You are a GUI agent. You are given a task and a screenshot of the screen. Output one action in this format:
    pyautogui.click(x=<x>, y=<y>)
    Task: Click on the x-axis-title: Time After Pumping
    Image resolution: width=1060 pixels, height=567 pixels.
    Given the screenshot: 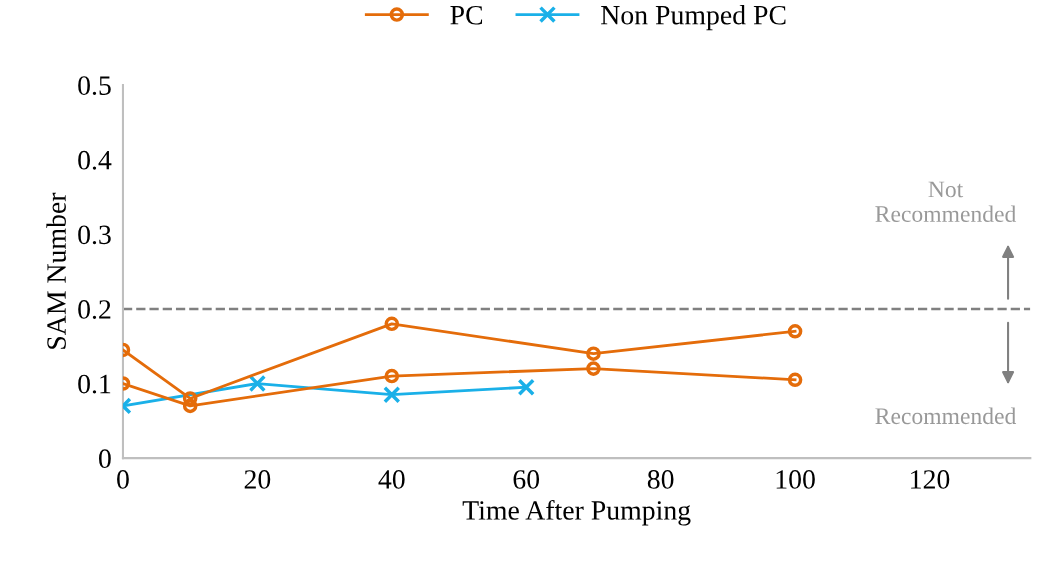 What is the action you would take?
    pyautogui.click(x=576, y=512)
    